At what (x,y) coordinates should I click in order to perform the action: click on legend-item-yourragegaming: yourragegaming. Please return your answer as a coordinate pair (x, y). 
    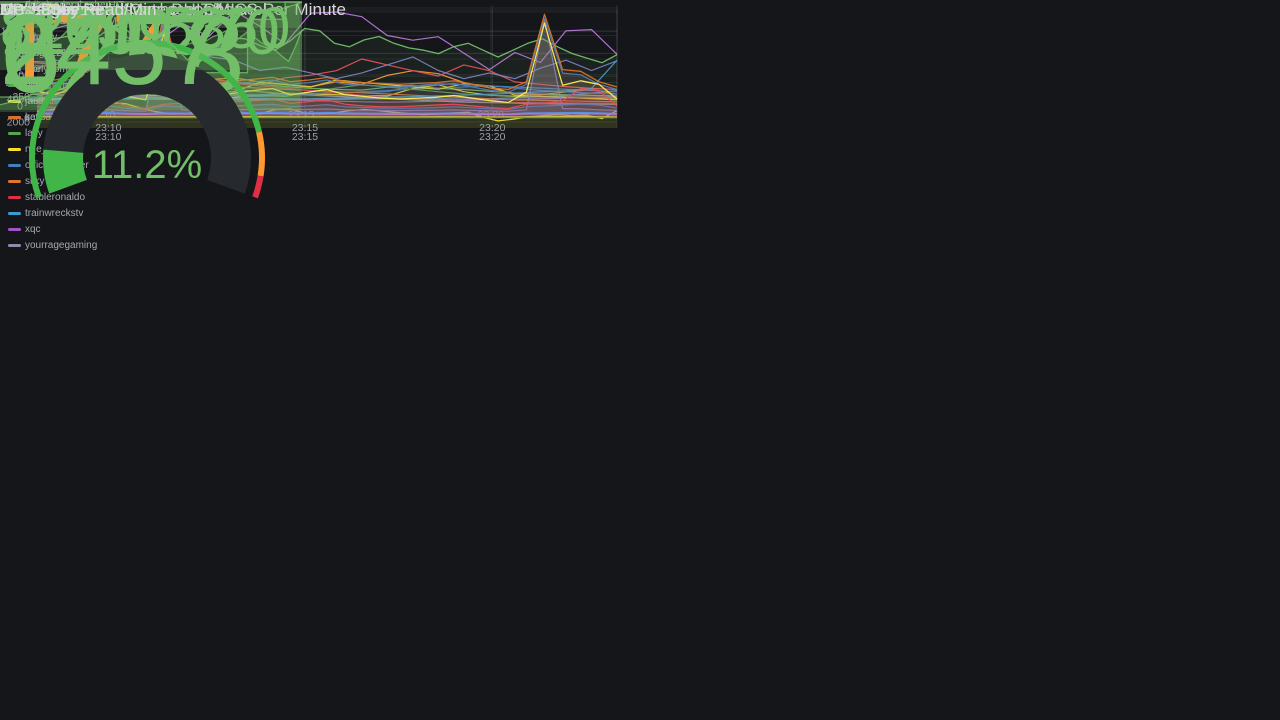
    Looking at the image, I should click on (52, 245).